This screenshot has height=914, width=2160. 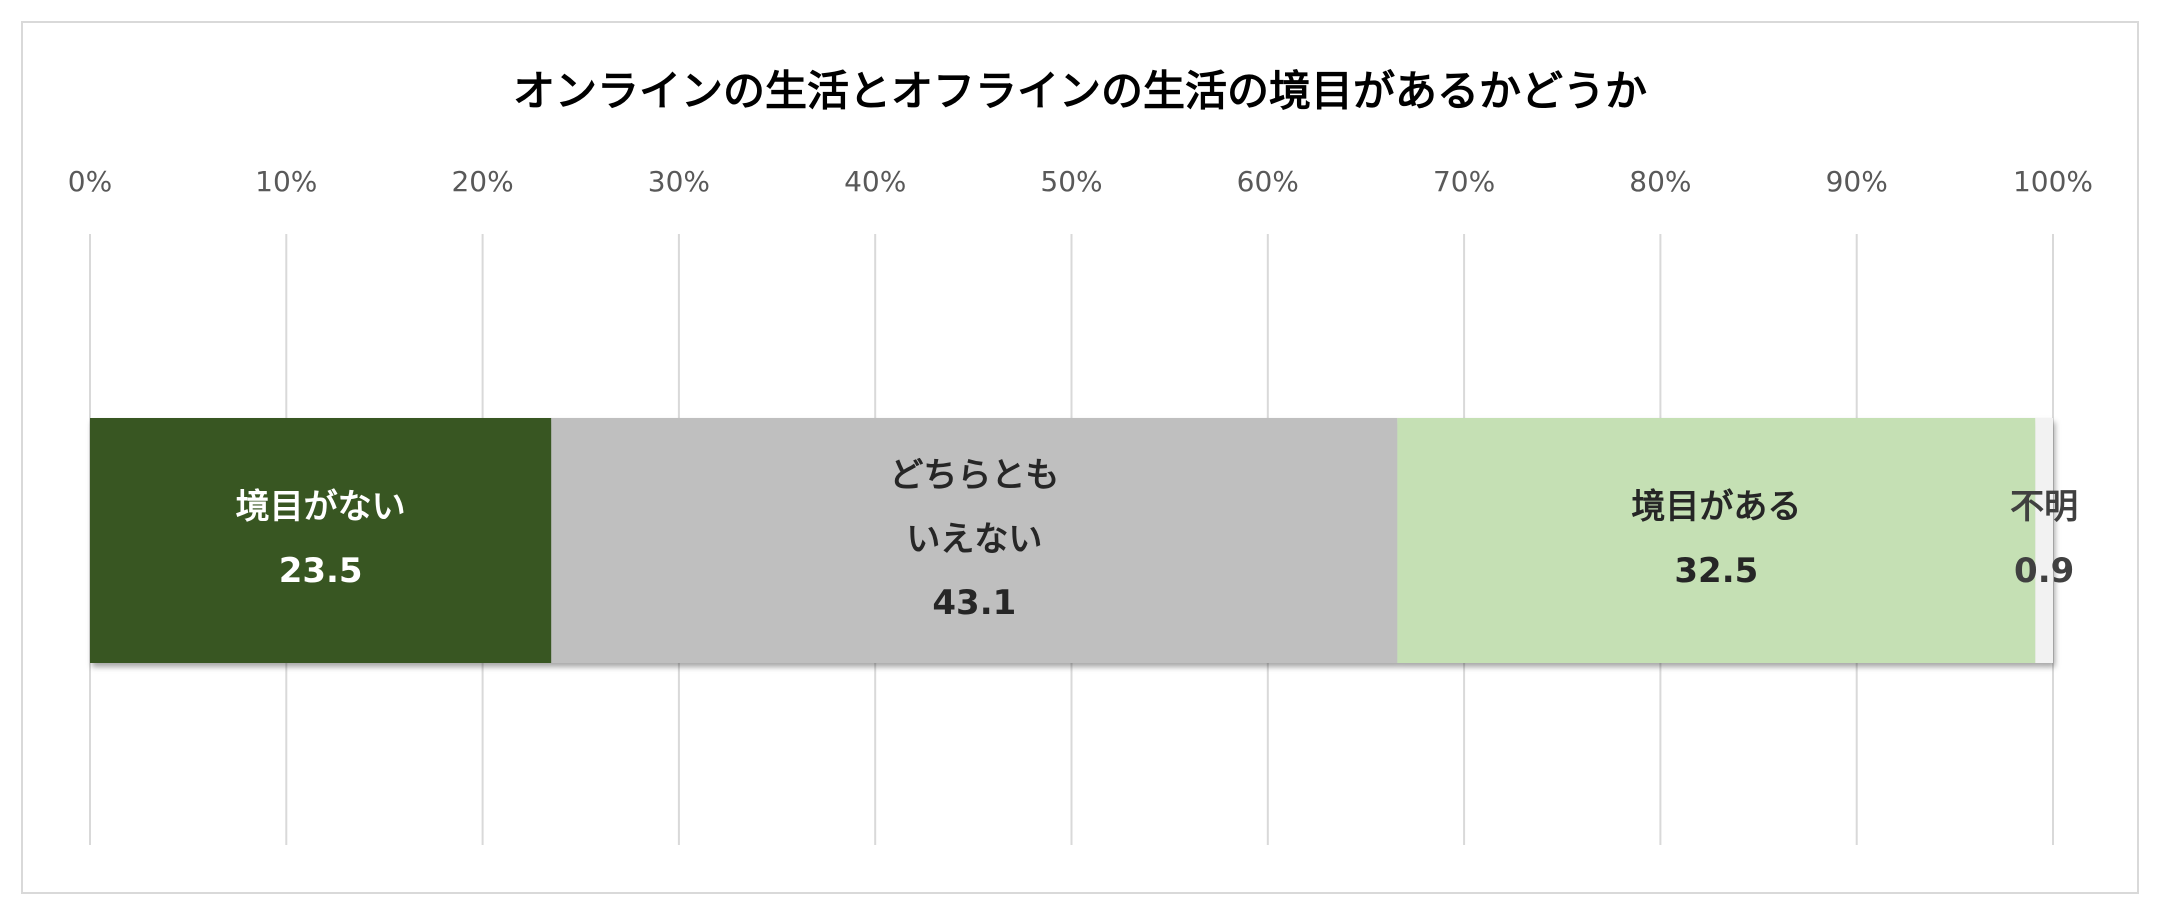 I want to click on data-label-name: 不明, so click(x=2044, y=507).